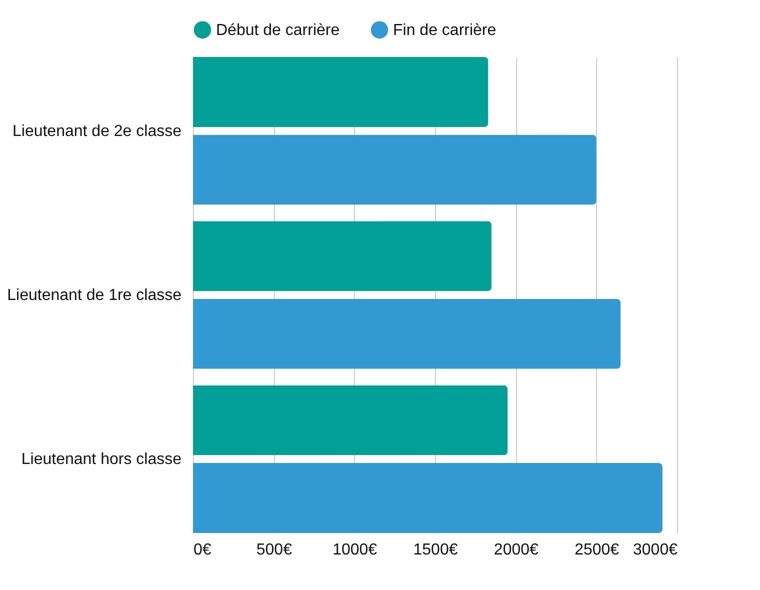 The height and width of the screenshot is (590, 760). I want to click on x-tick-label: 500€, so click(274, 550).